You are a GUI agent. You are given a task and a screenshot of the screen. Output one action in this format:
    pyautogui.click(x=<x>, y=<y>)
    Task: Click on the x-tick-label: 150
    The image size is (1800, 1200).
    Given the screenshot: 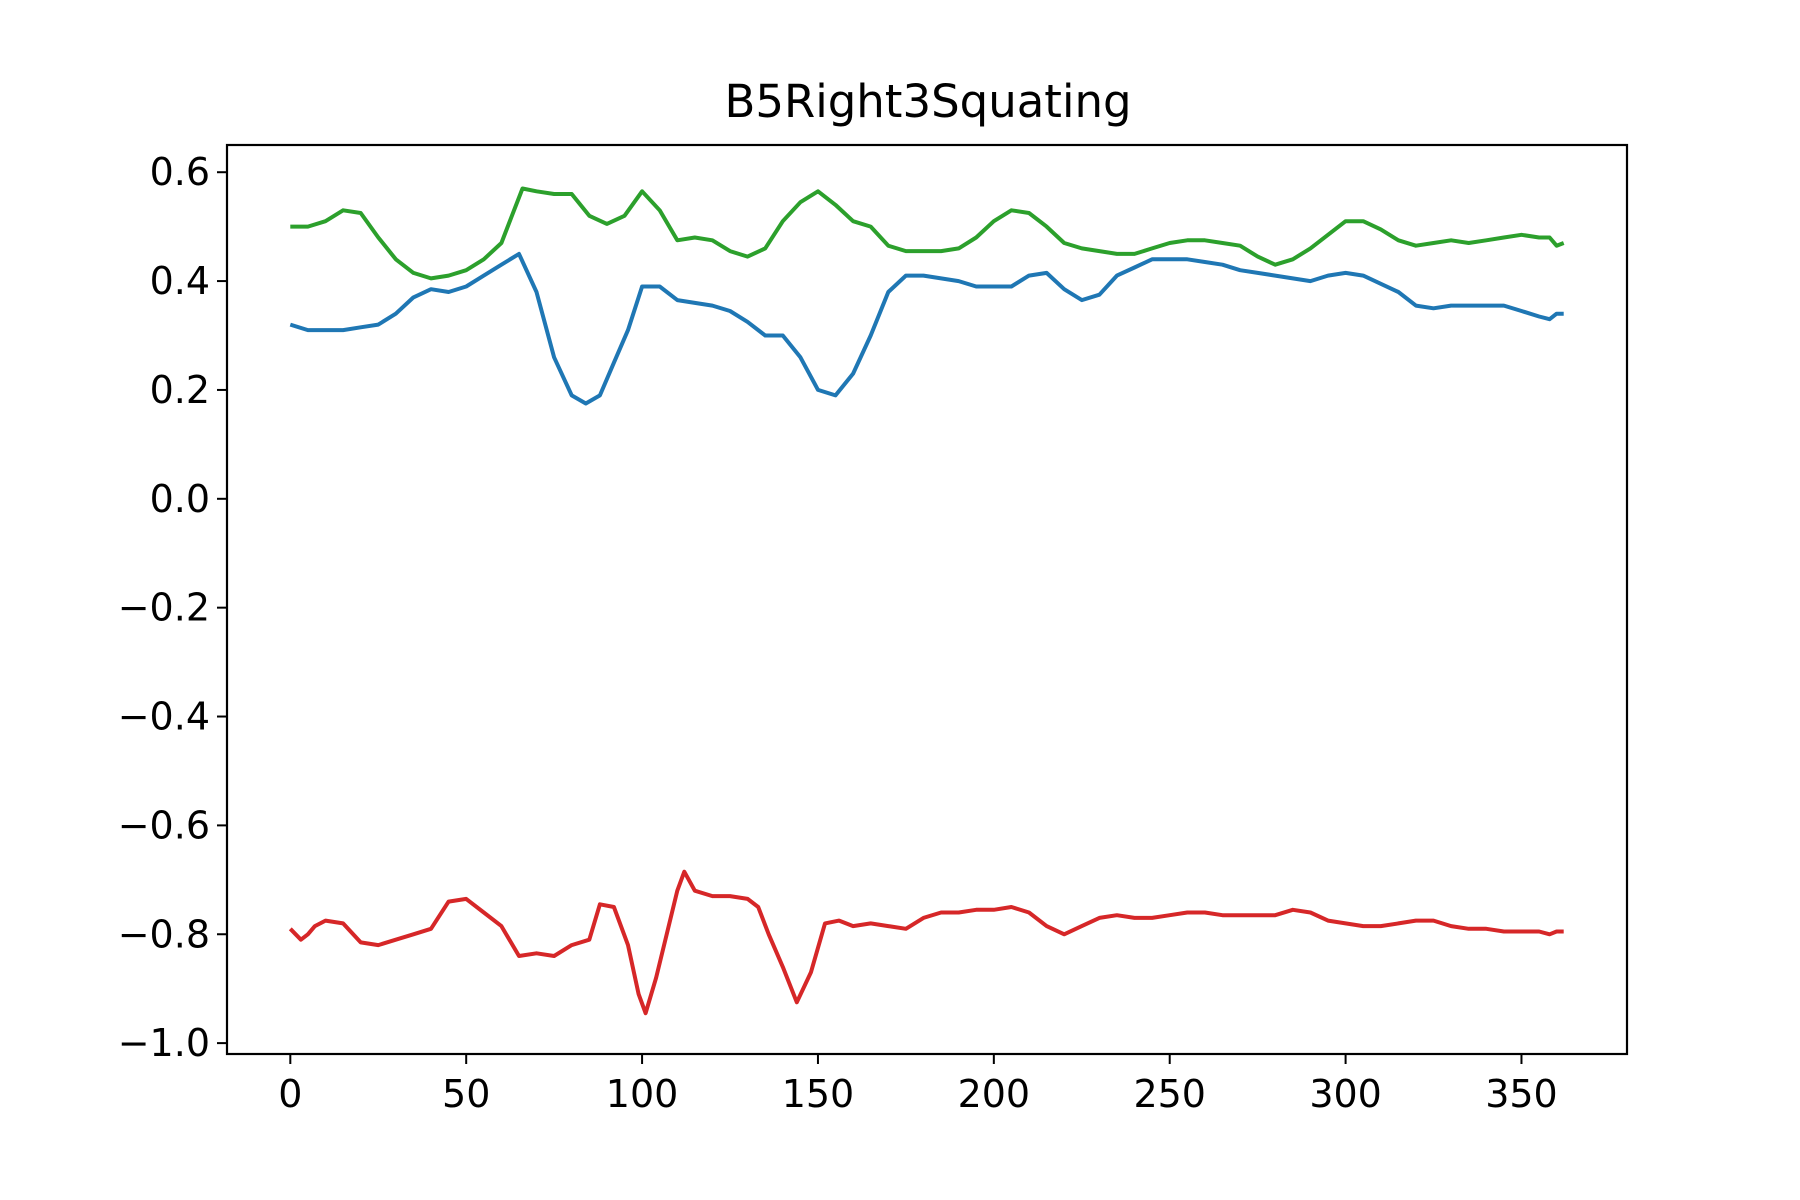 What is the action you would take?
    pyautogui.click(x=818, y=1094)
    